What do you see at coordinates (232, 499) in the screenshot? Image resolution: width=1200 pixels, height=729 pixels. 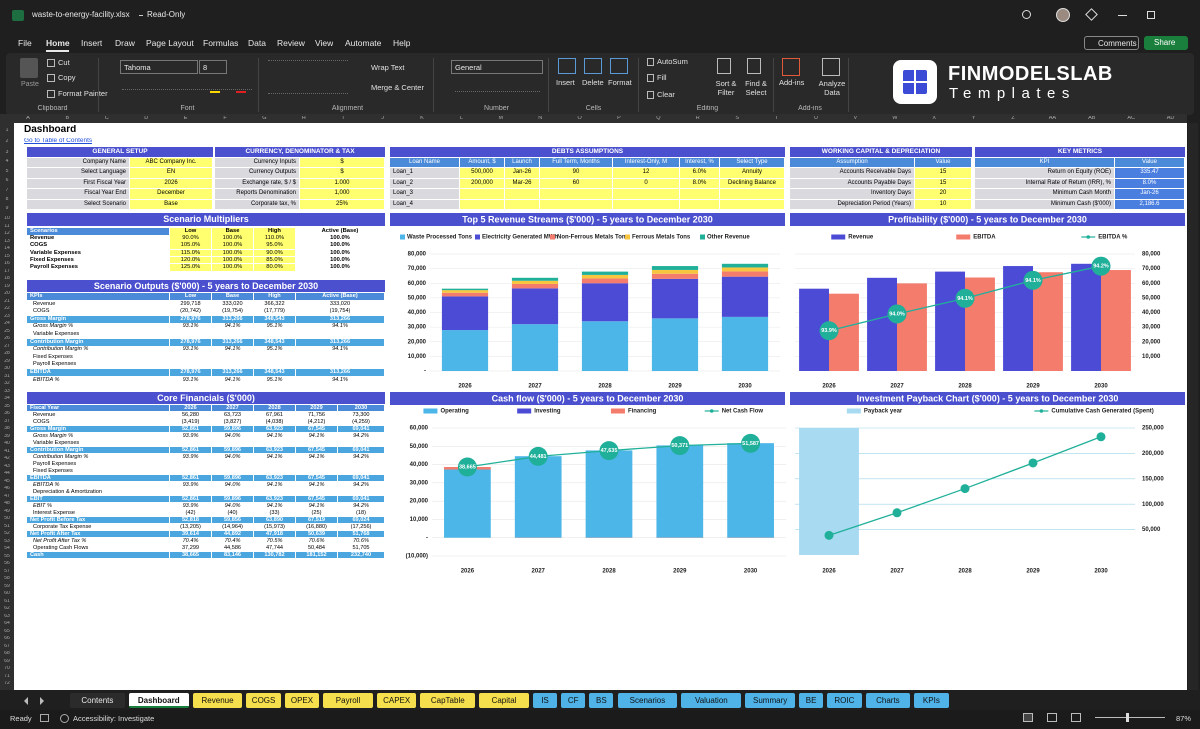 I see `table-cell: 59,896` at bounding box center [232, 499].